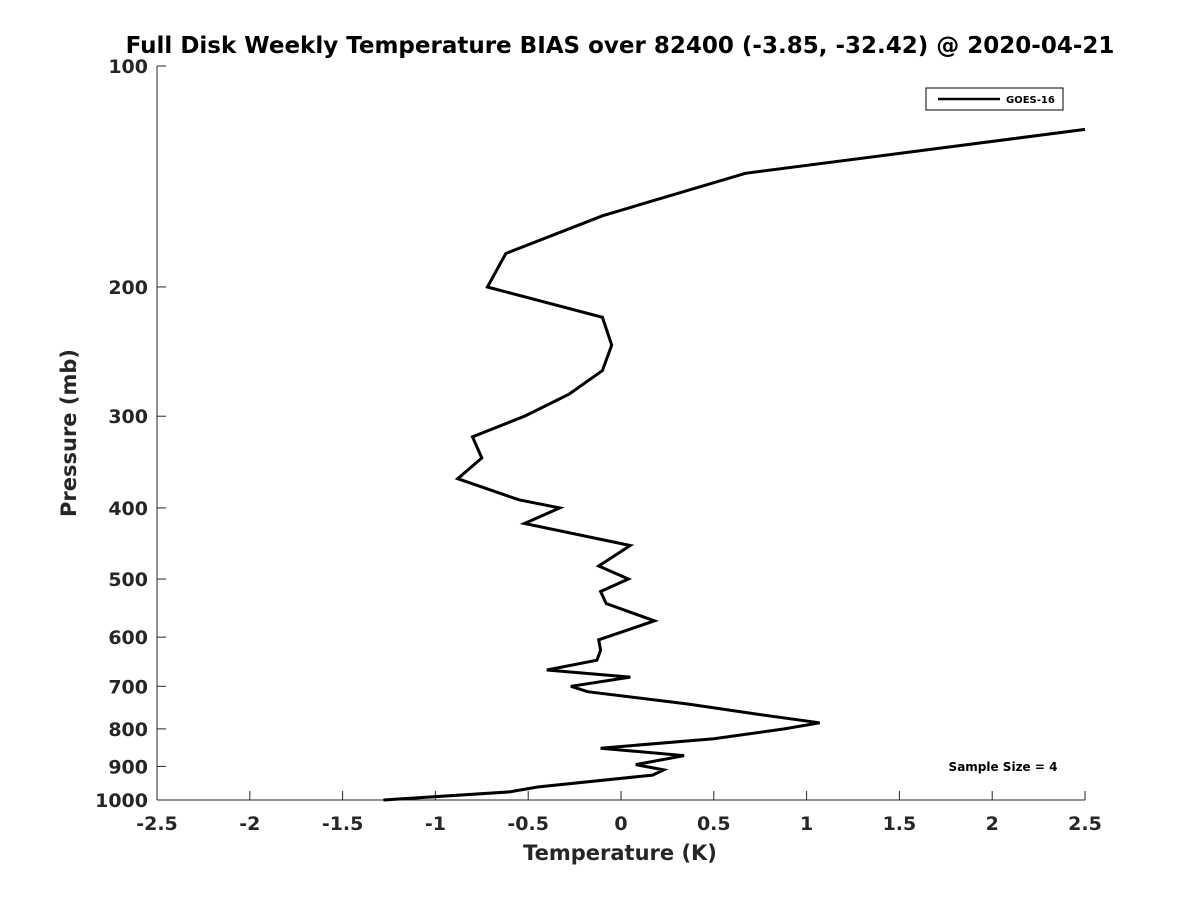 This screenshot has width=1200, height=900. Describe the element at coordinates (806, 824) in the screenshot. I see `x-tick-label: 1` at that location.